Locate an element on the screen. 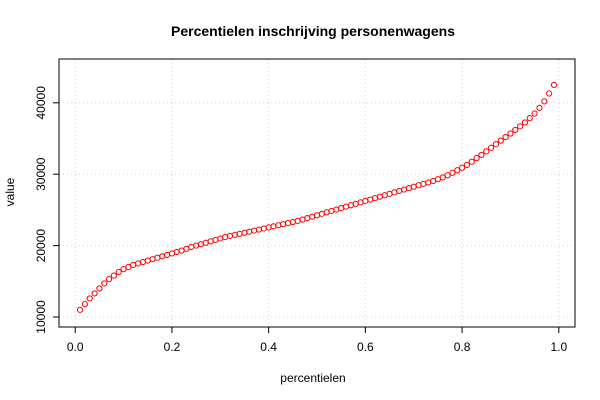 The image size is (600, 400). x-tick-label-2: 0.4 is located at coordinates (268, 347).